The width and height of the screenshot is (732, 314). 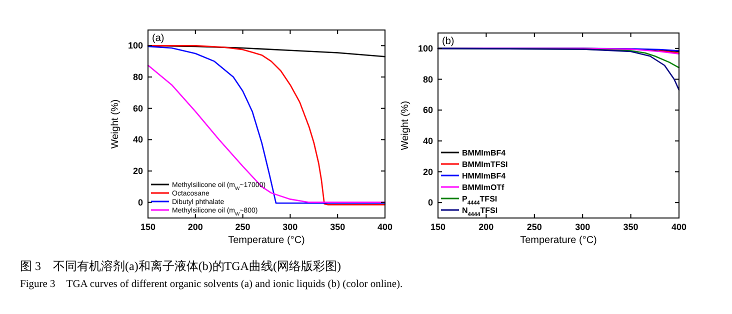 I want to click on caption: Figure 3 TGA curves of different organic solvents (a) and ionic liquids (b) (color online)., so click(x=211, y=284).